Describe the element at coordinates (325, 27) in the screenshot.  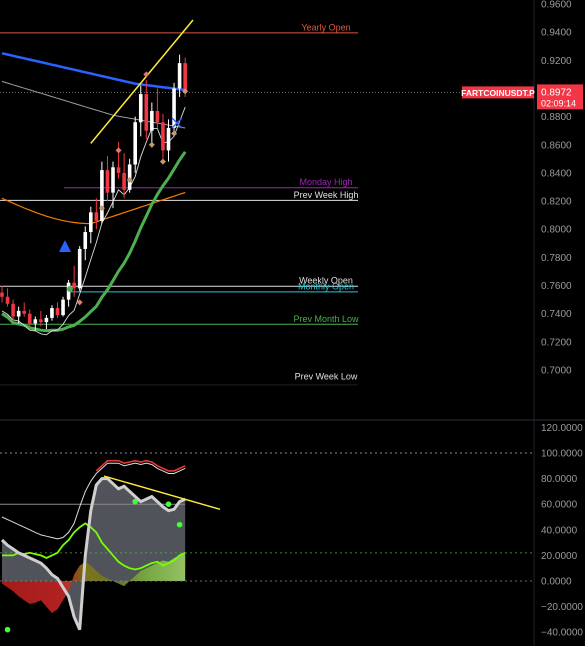
I see `level-label: Yearly Open` at that location.